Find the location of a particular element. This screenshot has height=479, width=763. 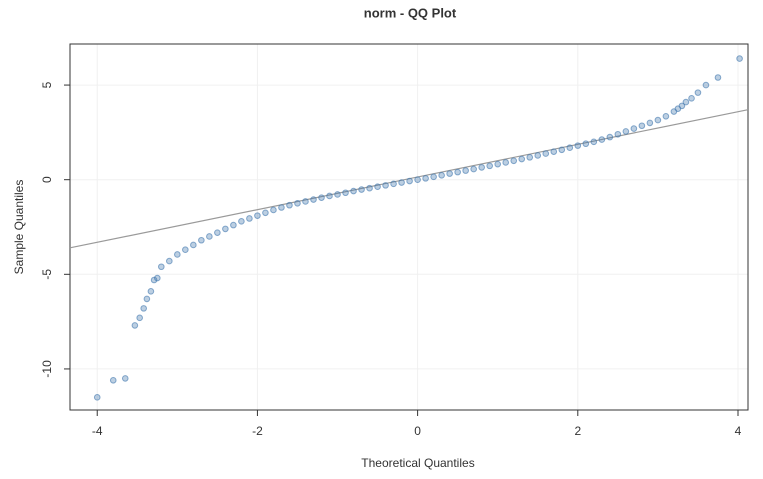

y-tick-label: -10 is located at coordinates (47, 369).